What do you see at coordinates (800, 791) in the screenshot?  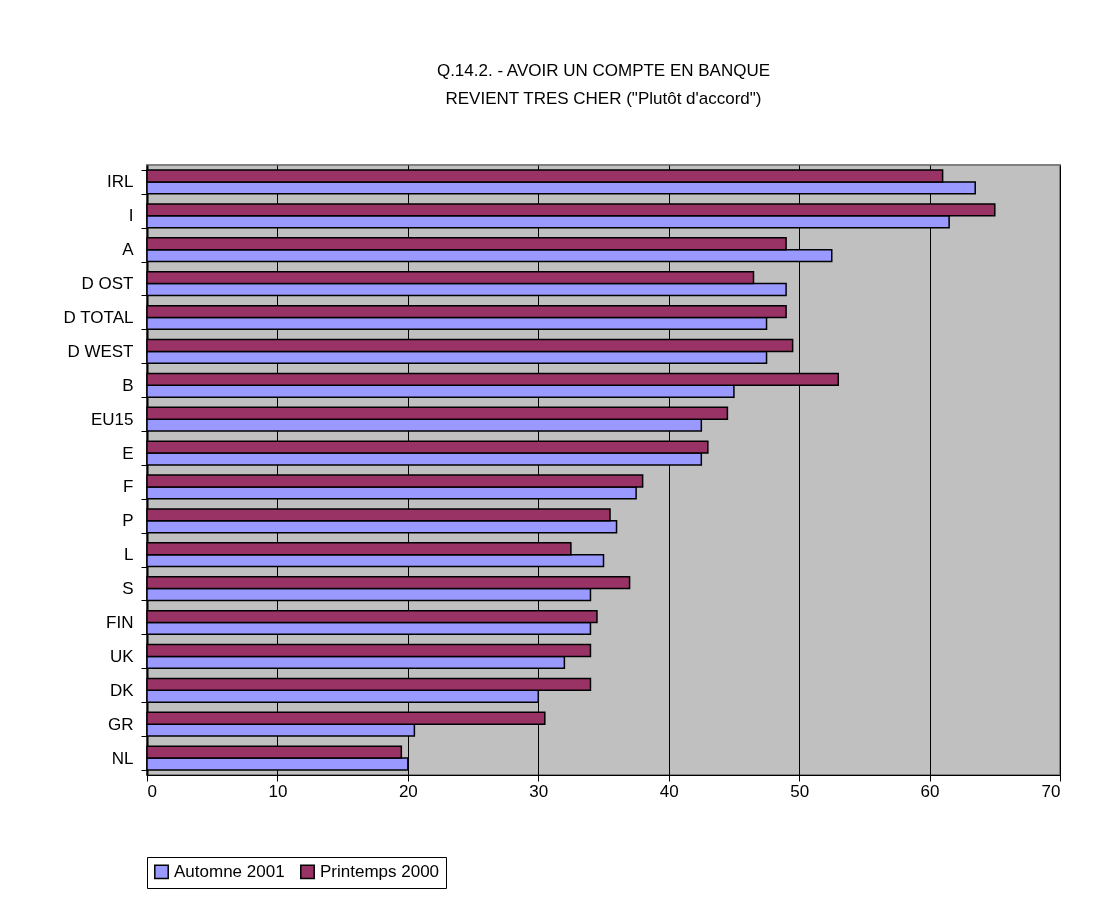 I see `x-tick-label: 50` at bounding box center [800, 791].